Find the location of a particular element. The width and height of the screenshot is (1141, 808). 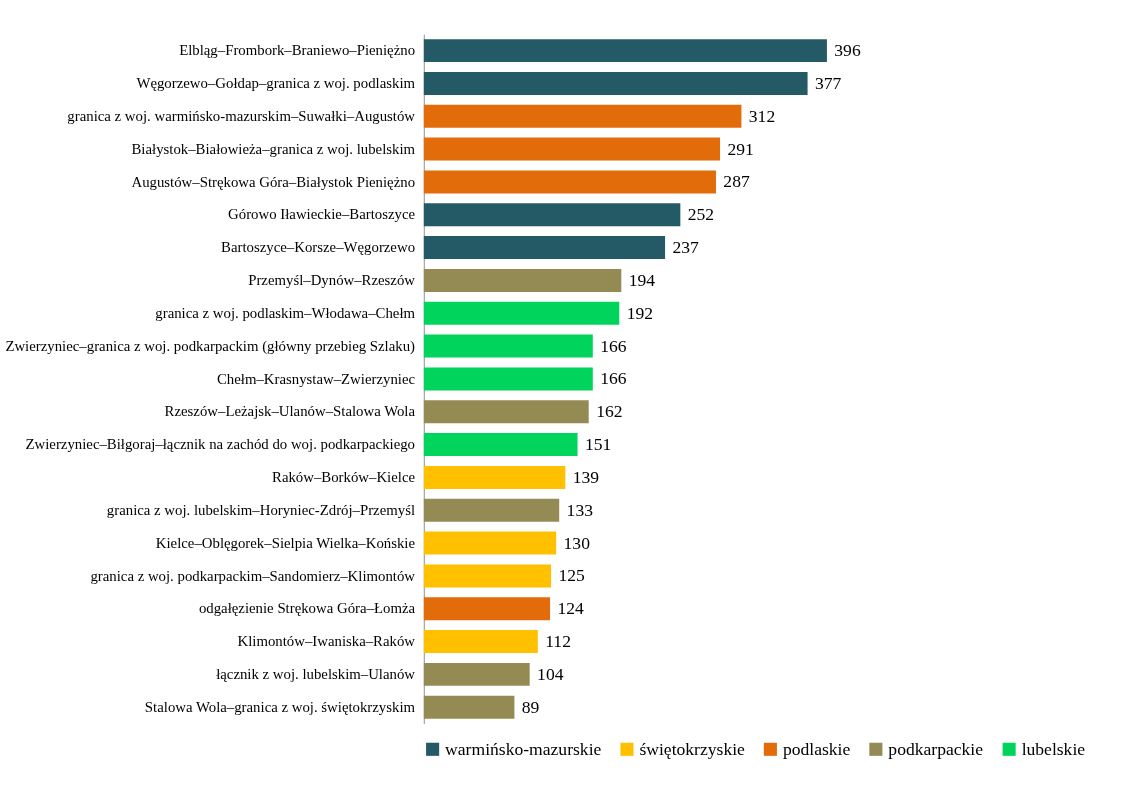

data-label: 312 is located at coordinates (762, 115).